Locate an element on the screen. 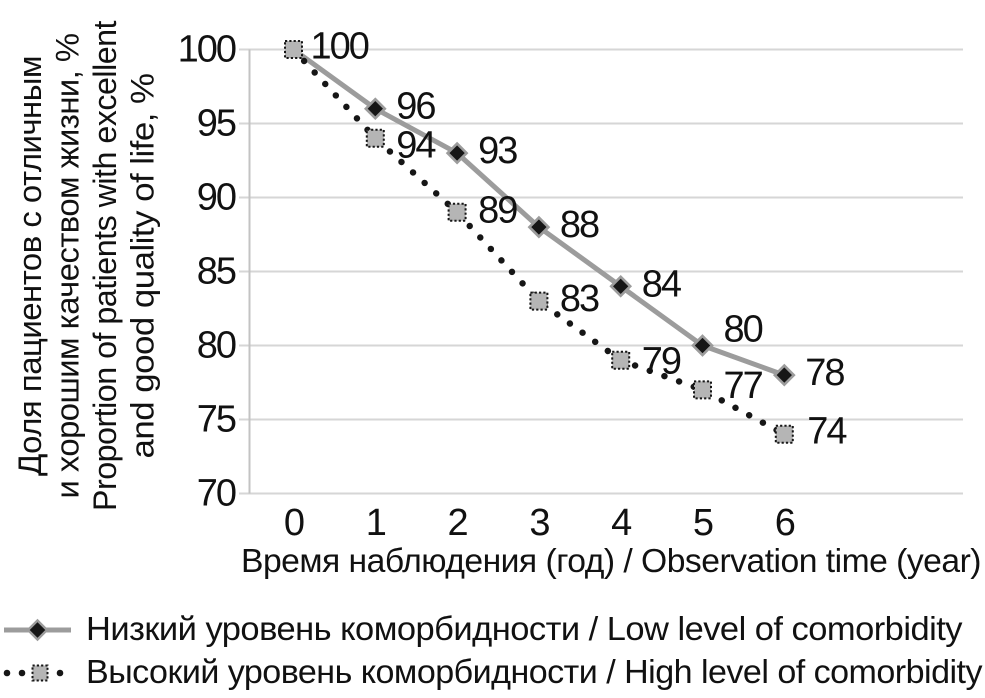  x-tick-label: 3 is located at coordinates (539, 523).